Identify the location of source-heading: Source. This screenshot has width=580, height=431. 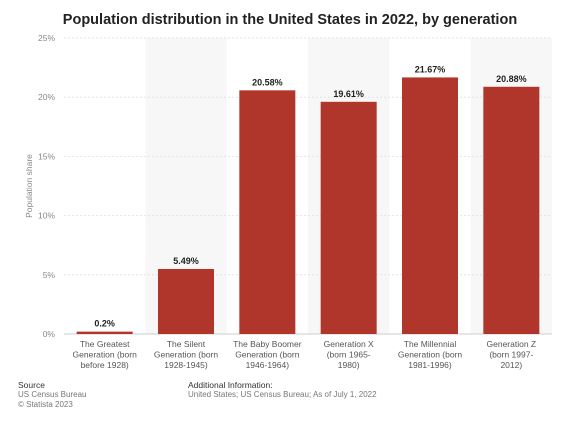
(31, 385).